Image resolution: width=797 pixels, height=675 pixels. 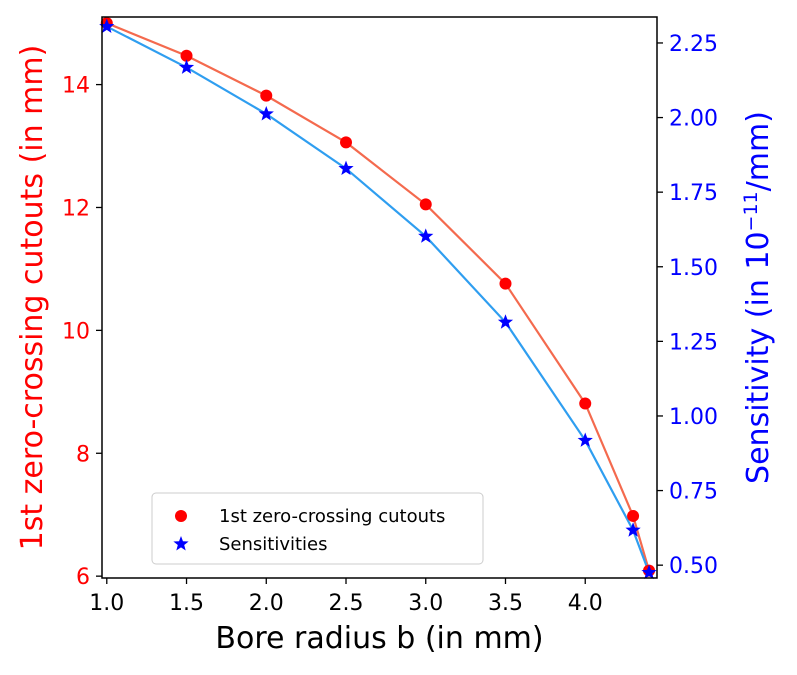 What do you see at coordinates (76, 208) in the screenshot?
I see `left-y-tick-label: 12` at bounding box center [76, 208].